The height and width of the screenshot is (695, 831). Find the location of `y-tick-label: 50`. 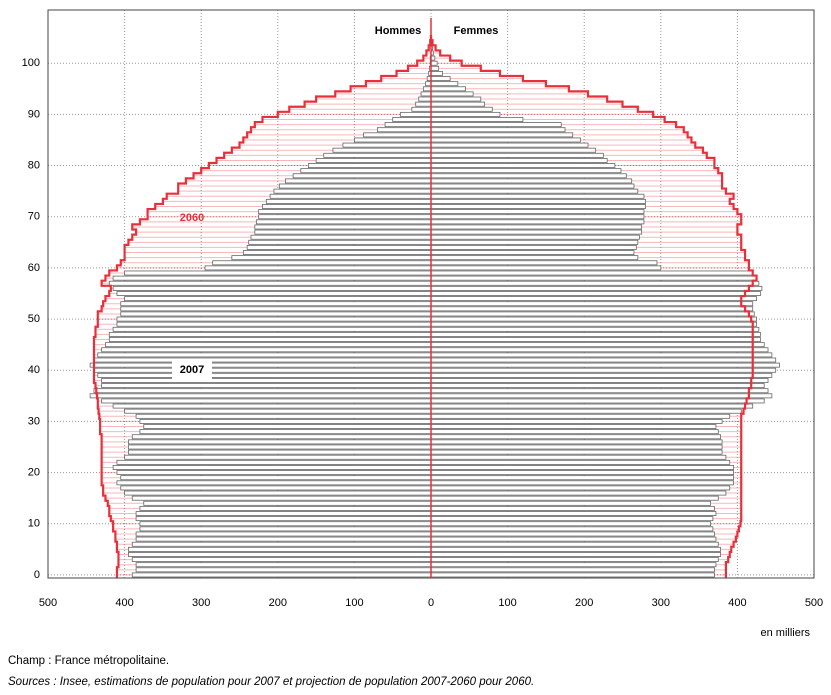

y-tick-label: 50 is located at coordinates (34, 319).